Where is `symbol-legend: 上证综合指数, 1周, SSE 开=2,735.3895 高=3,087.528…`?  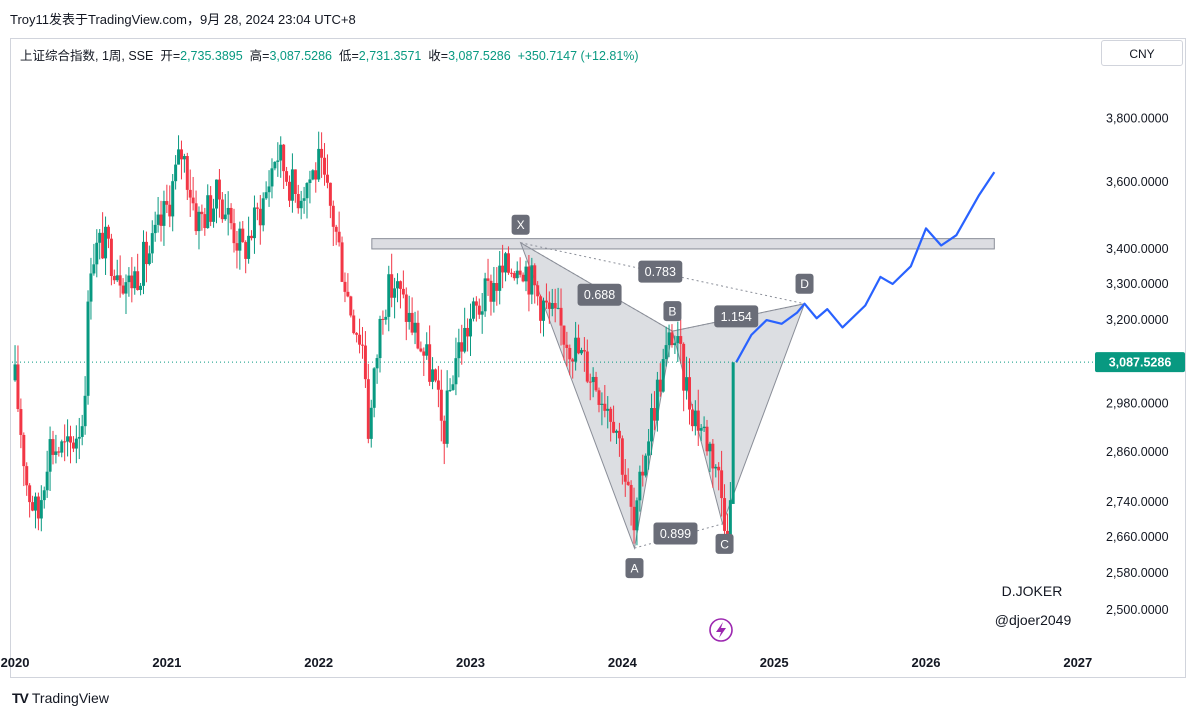 symbol-legend: 上证综合指数, 1周, SSE 开=2,735.3895 高=3,087.528… is located at coordinates (329, 54).